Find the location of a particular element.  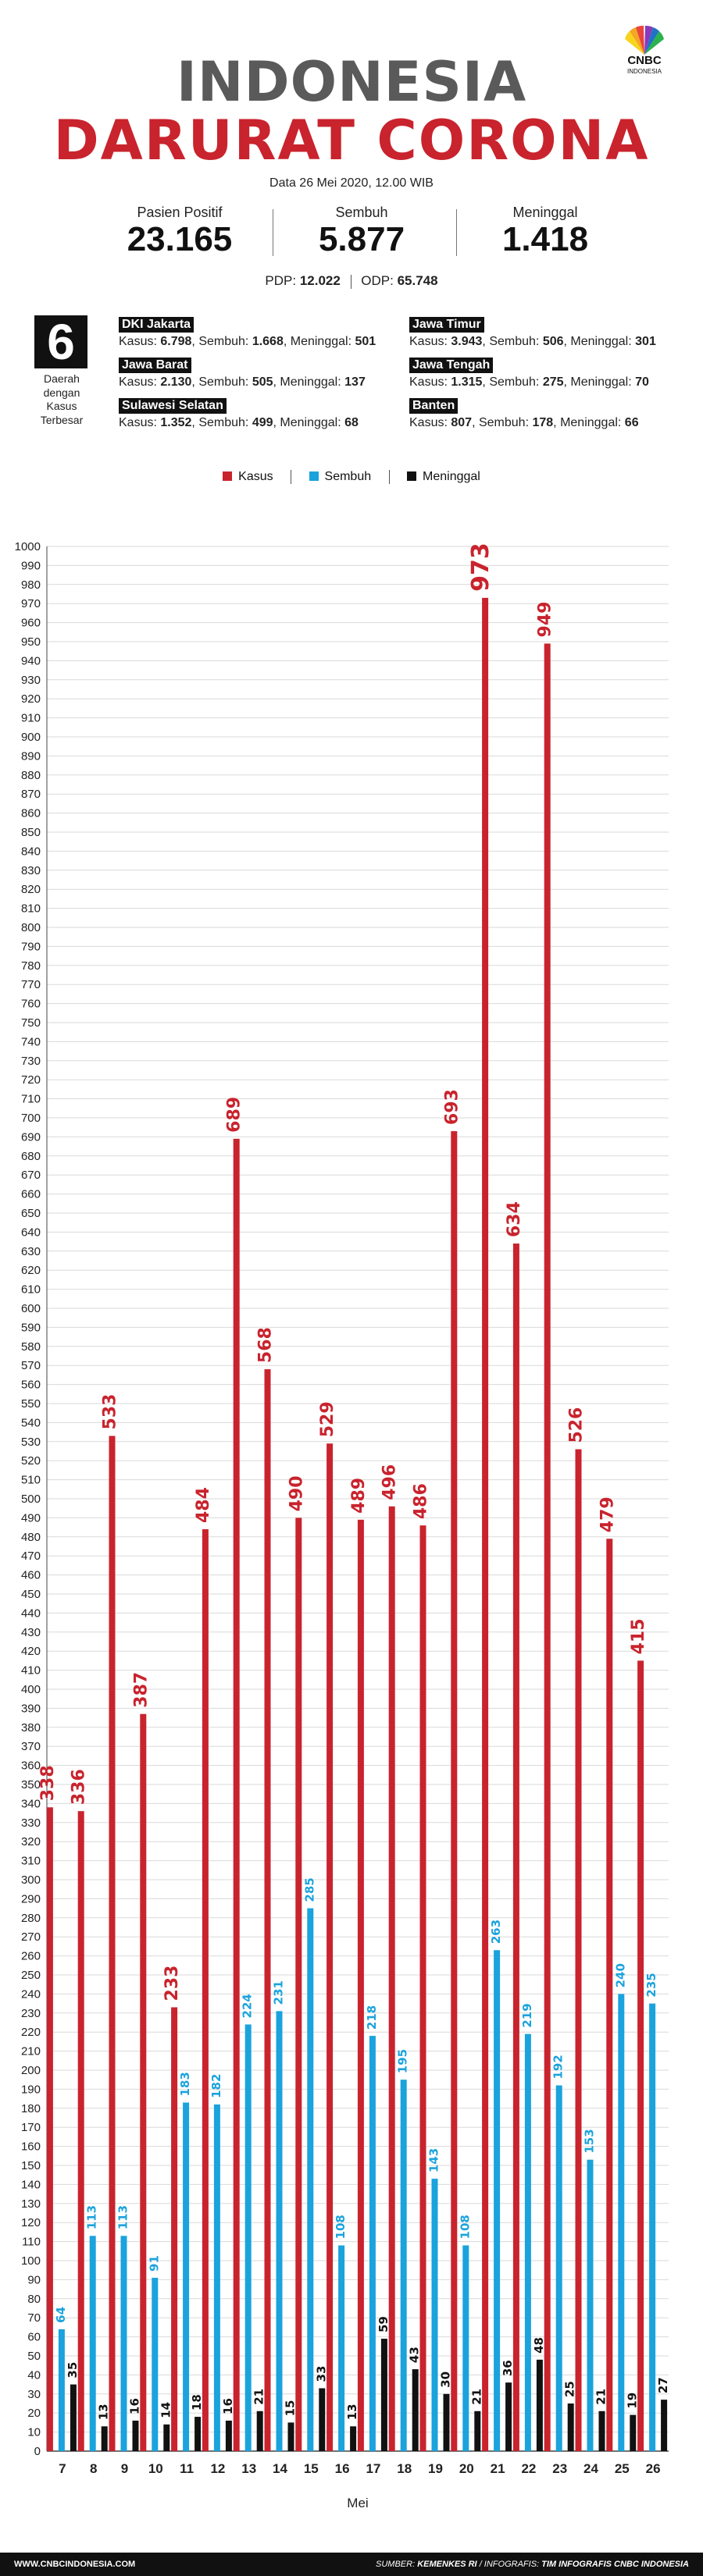

stat-recovered: Sembuh 5.877 is located at coordinates (361, 231).